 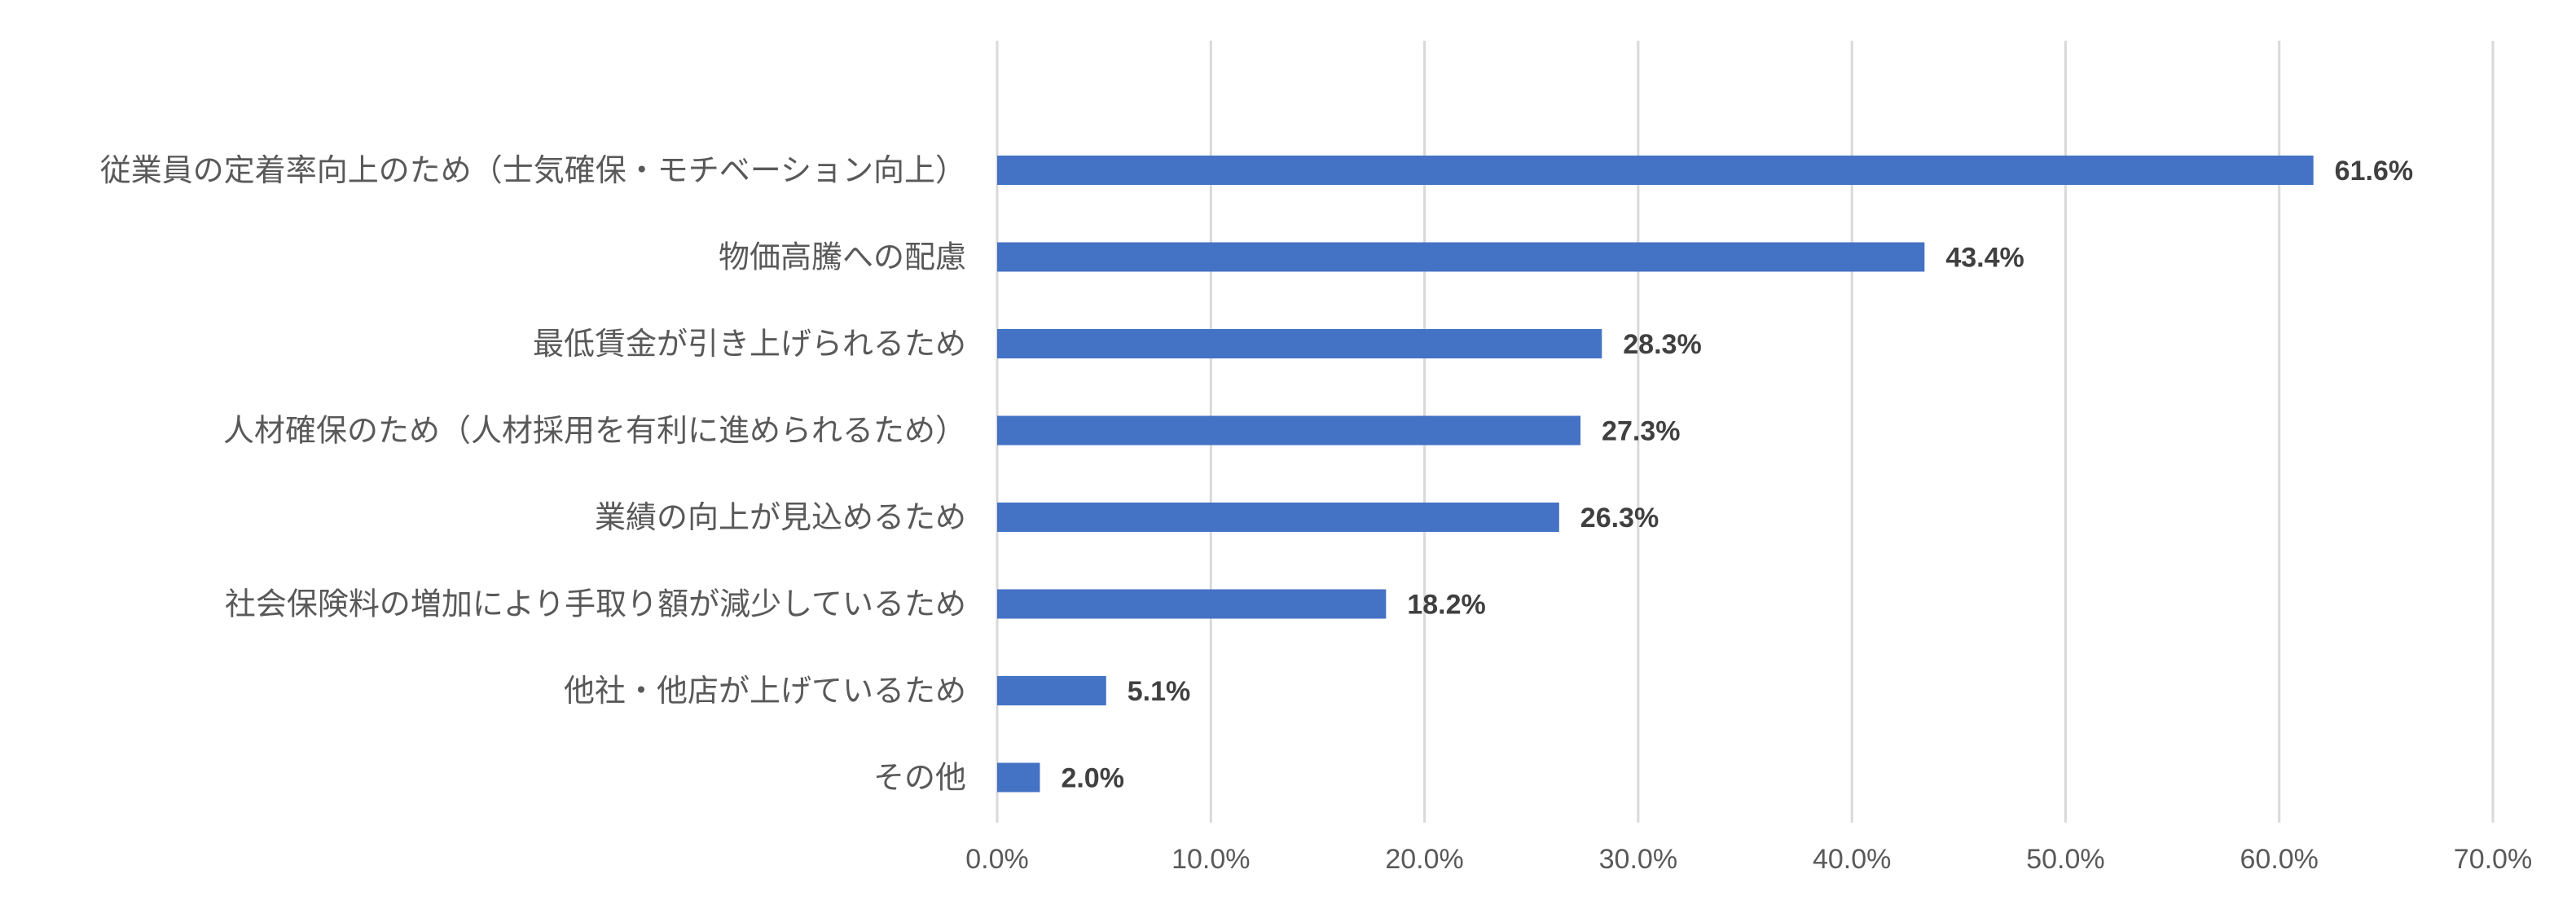 What do you see at coordinates (2374, 172) in the screenshot?
I see `data-label: 61.6%` at bounding box center [2374, 172].